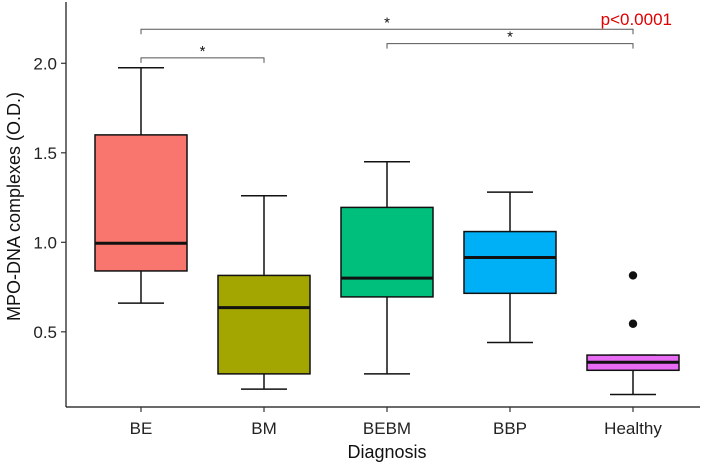  What do you see at coordinates (45, 153) in the screenshot?
I see `y-tick-label: 1.5` at bounding box center [45, 153].